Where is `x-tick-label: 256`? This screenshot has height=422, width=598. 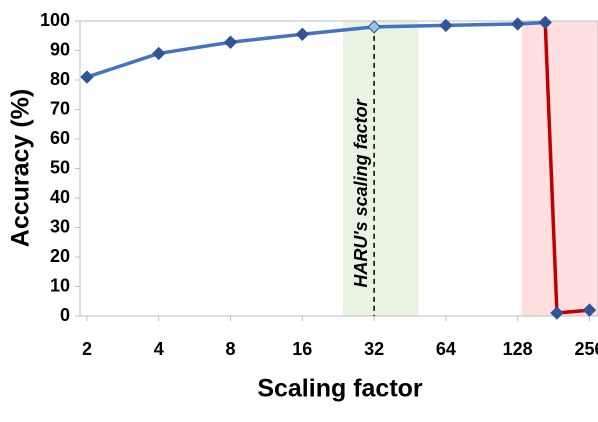 x-tick-label: 256 is located at coordinates (586, 349).